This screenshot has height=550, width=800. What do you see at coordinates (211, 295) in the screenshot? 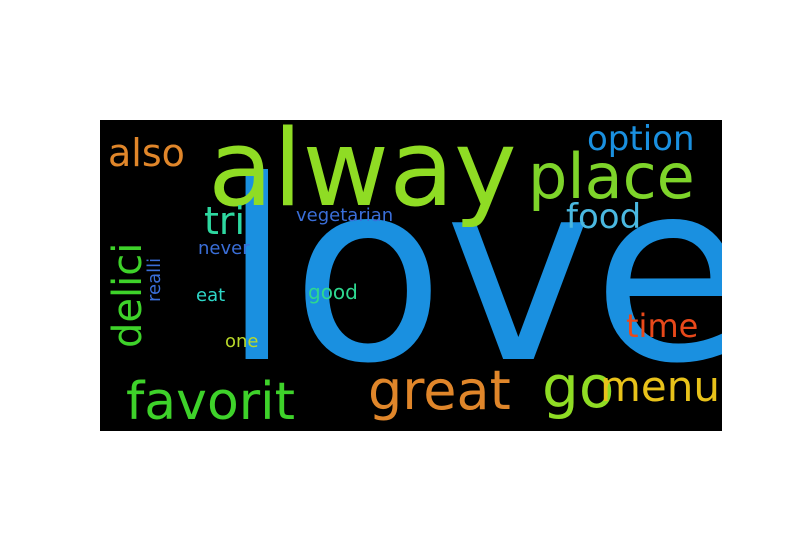
I see `word-eat: eat` at bounding box center [211, 295].